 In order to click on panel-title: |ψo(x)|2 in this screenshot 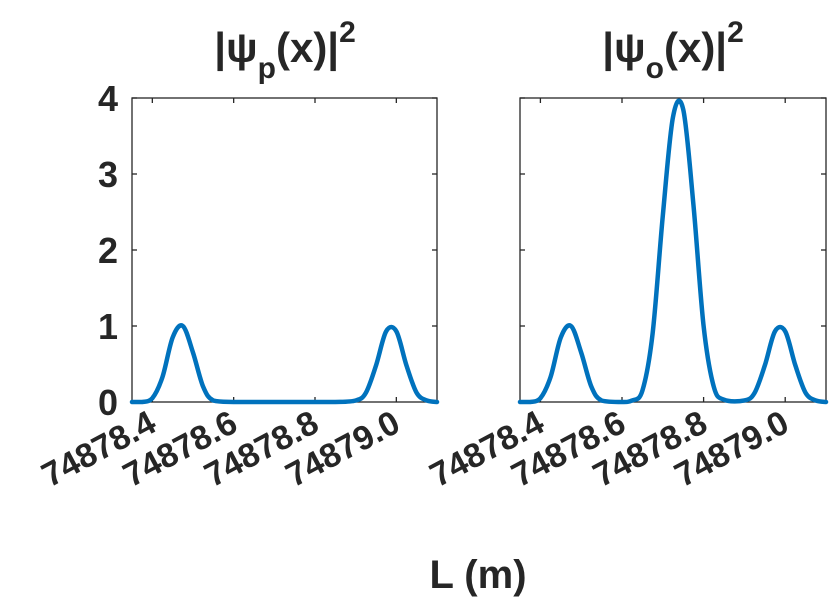, I will do `click(673, 50)`.